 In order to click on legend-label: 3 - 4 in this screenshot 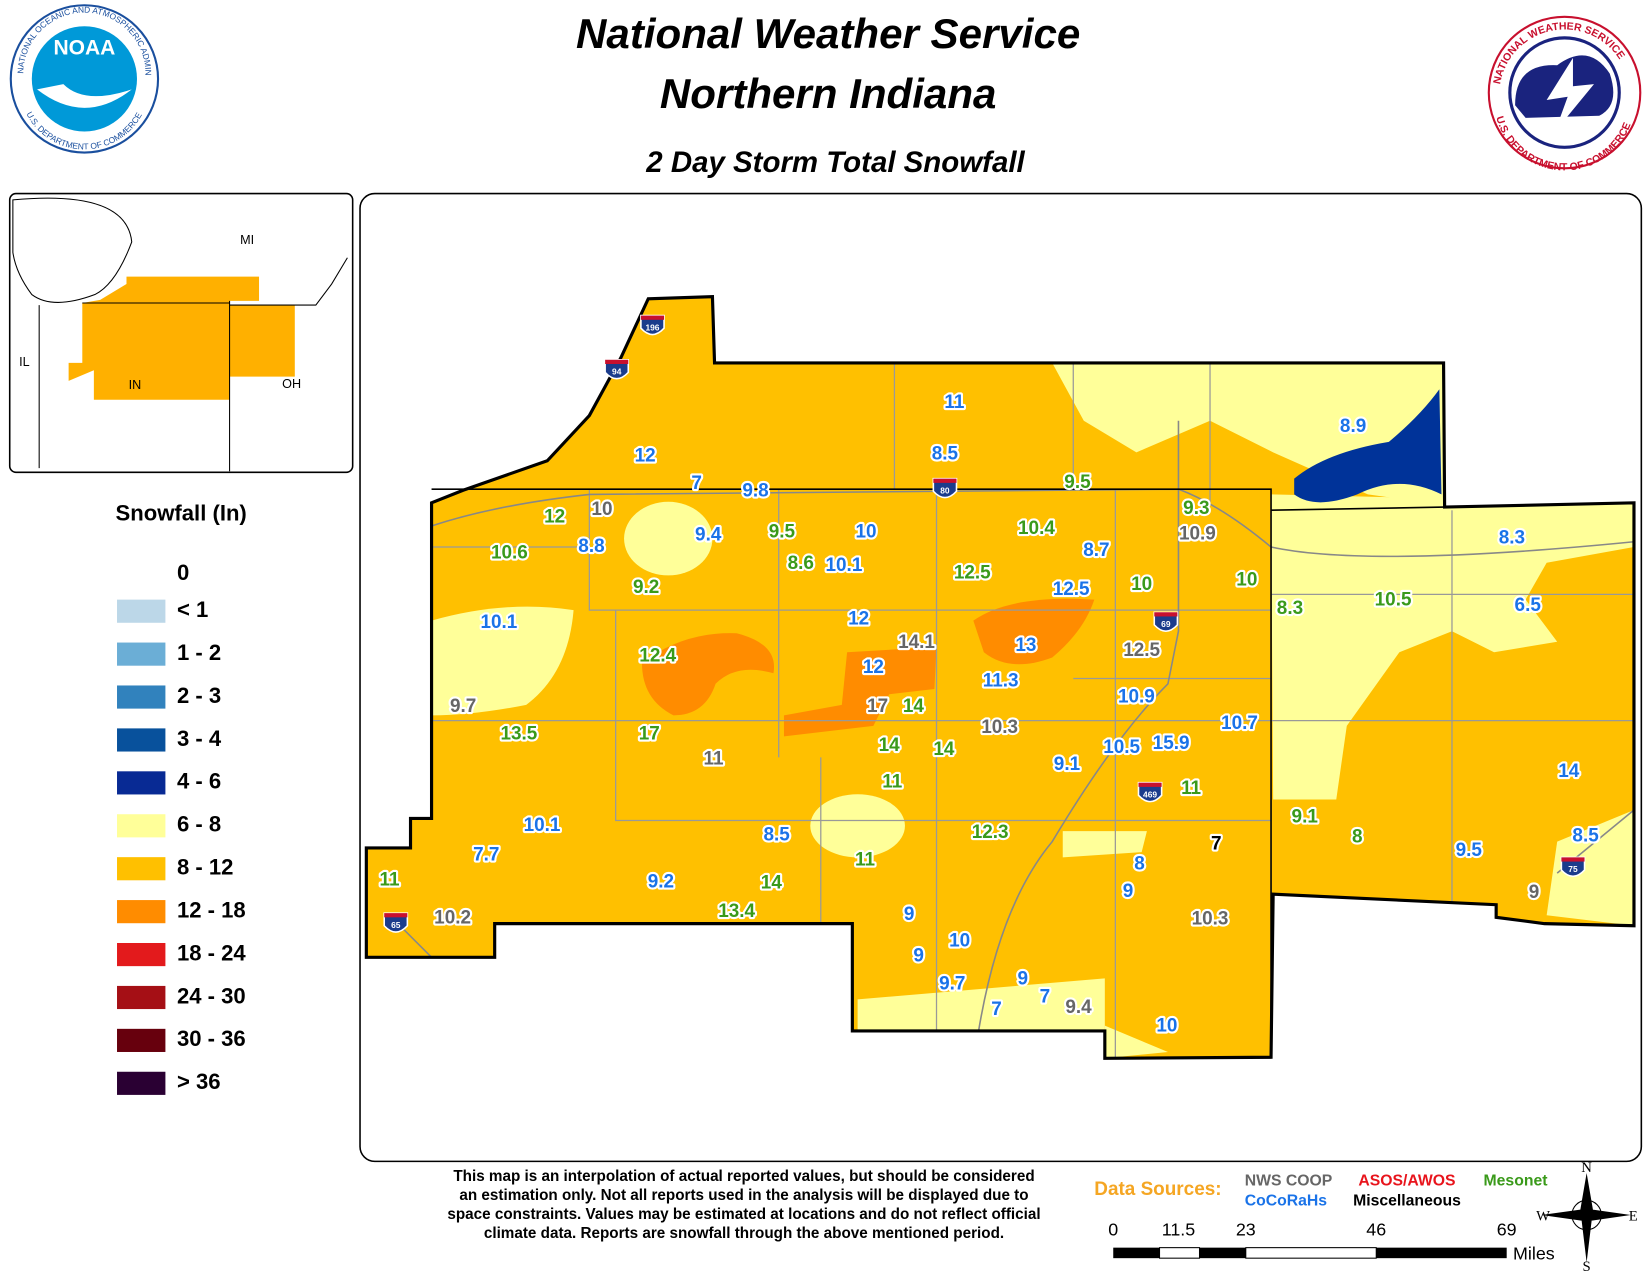, I will do `click(199, 738)`.